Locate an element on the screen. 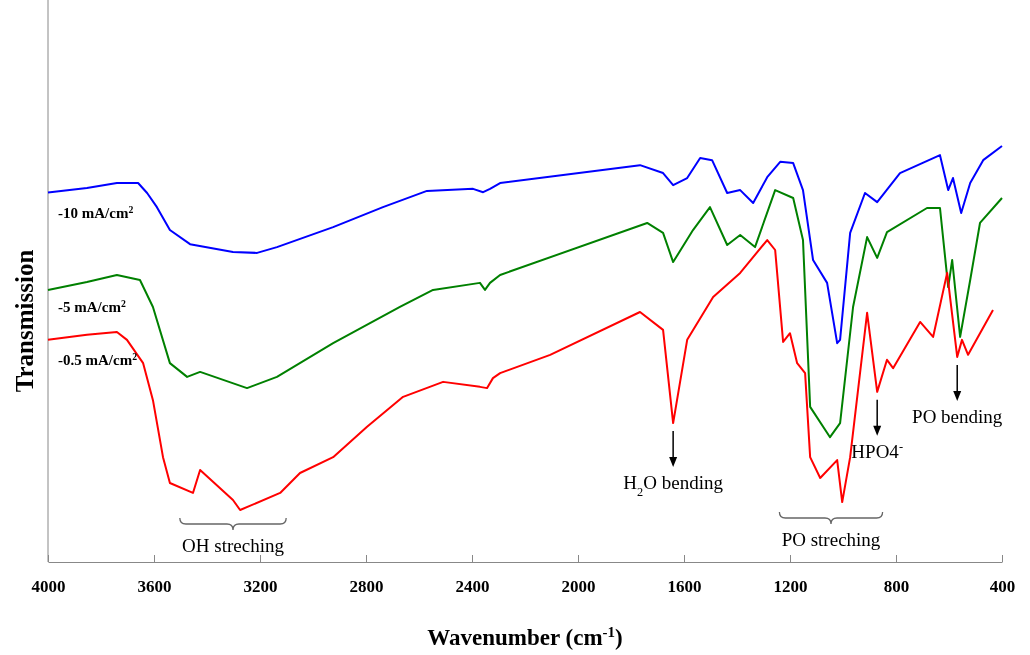 This screenshot has width=1030, height=655. x-tick-label: 2800 is located at coordinates (366, 587).